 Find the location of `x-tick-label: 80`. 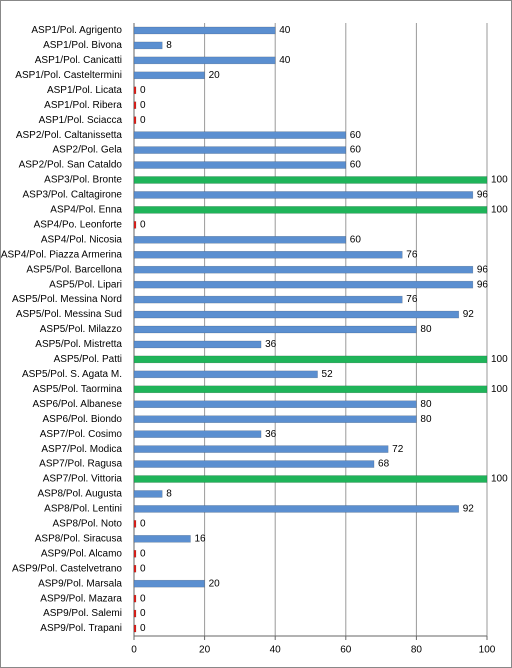

x-tick-label: 80 is located at coordinates (417, 650).